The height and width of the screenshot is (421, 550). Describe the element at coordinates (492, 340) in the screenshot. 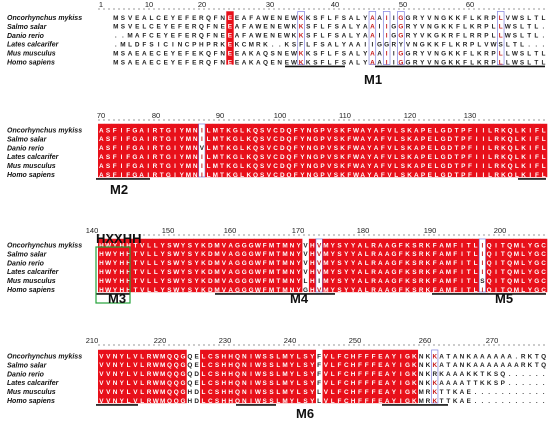

I see `ruler-tick-label: 270` at that location.